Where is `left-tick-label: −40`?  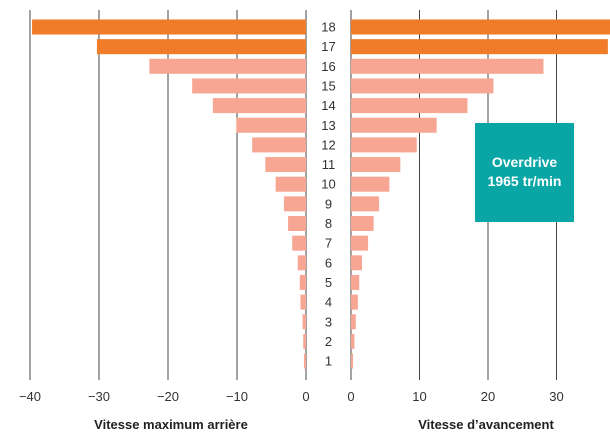
left-tick-label: −40 is located at coordinates (30, 396).